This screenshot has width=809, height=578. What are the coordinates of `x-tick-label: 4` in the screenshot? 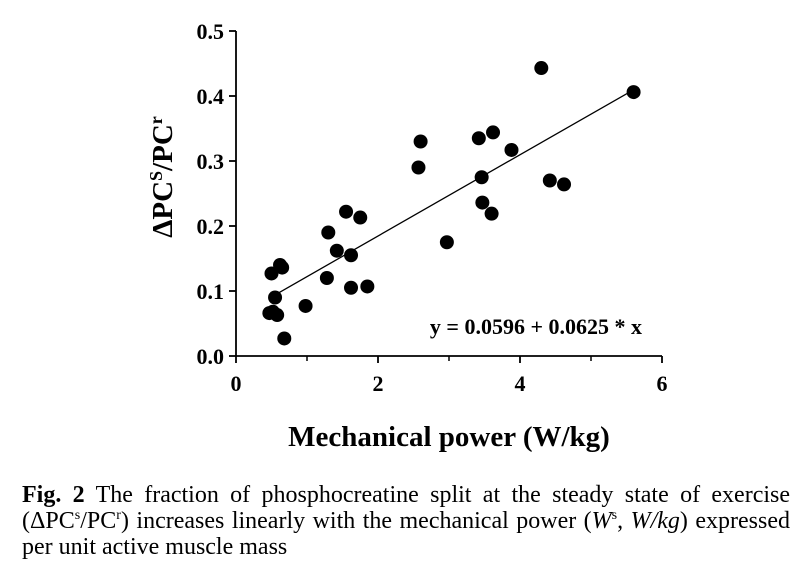 It's located at (520, 383).